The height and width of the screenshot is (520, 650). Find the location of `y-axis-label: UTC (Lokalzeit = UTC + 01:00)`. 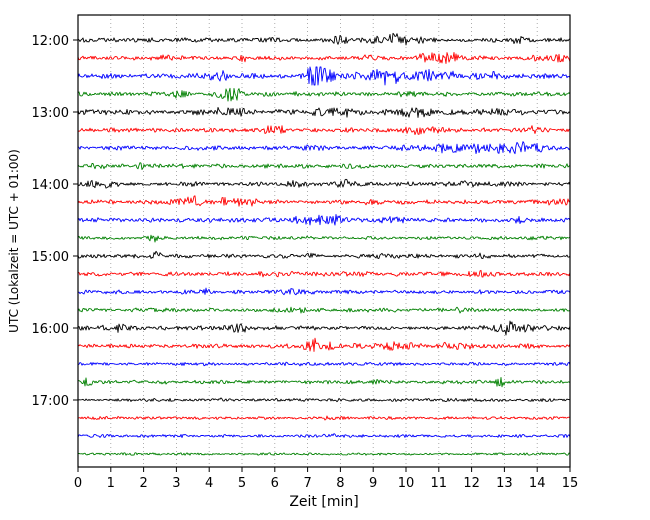

y-axis-label: UTC (Lokalzeit = UTC + 01:00) is located at coordinates (14, 241).